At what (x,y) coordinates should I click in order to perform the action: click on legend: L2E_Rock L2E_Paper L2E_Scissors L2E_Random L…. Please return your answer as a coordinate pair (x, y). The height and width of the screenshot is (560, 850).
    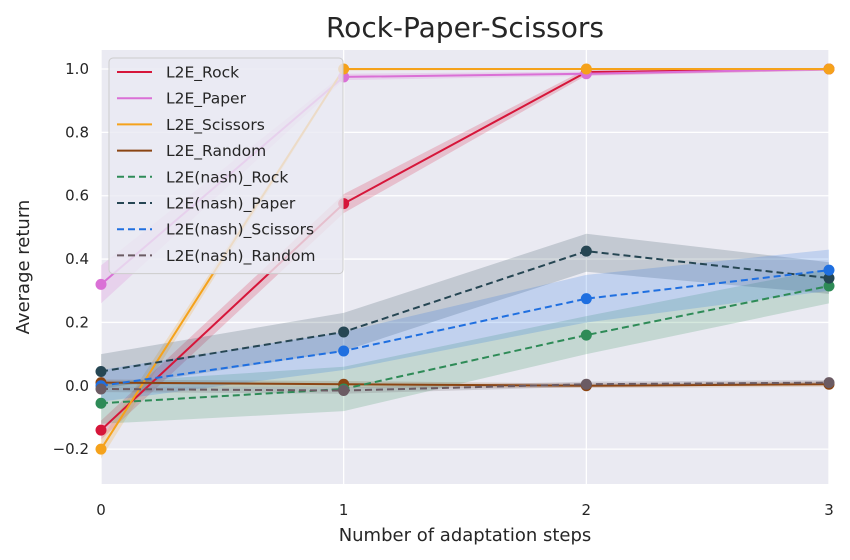
    Looking at the image, I should click on (226, 166).